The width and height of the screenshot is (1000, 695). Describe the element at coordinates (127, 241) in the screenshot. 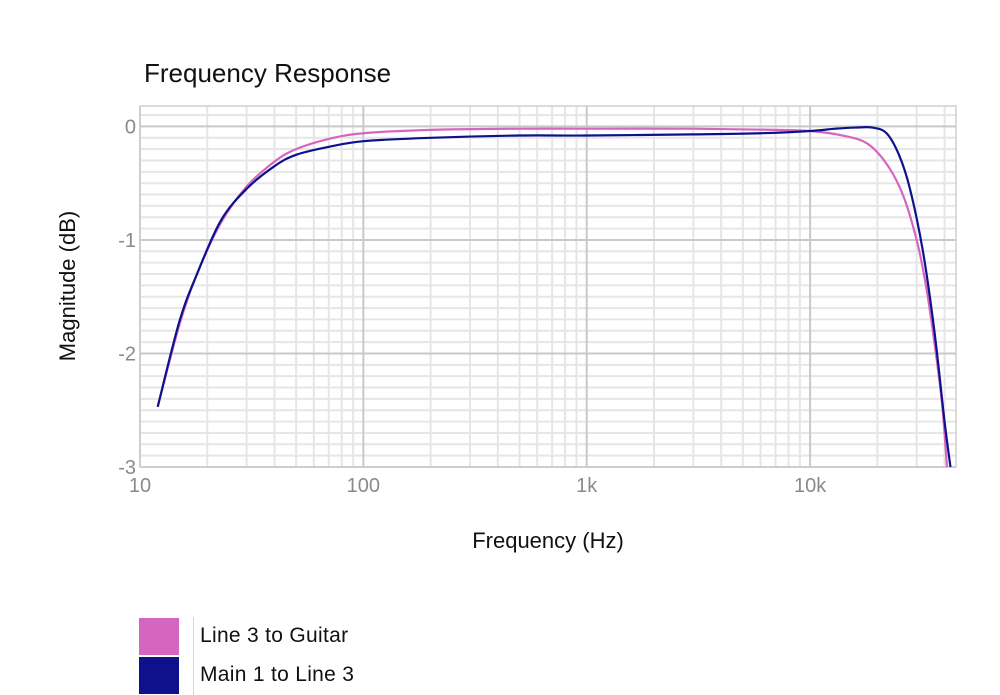

I see `y-tick-label: -1` at that location.